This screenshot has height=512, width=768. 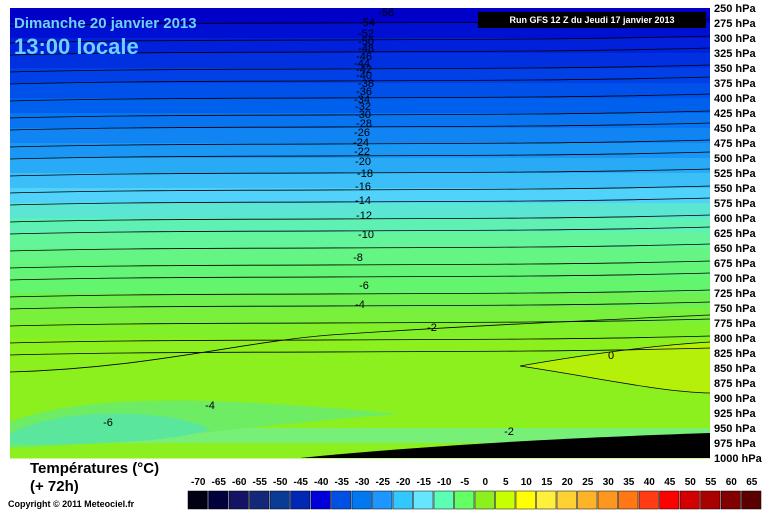 What do you see at coordinates (735, 369) in the screenshot?
I see `pressure-tick-label: 850 hPa` at bounding box center [735, 369].